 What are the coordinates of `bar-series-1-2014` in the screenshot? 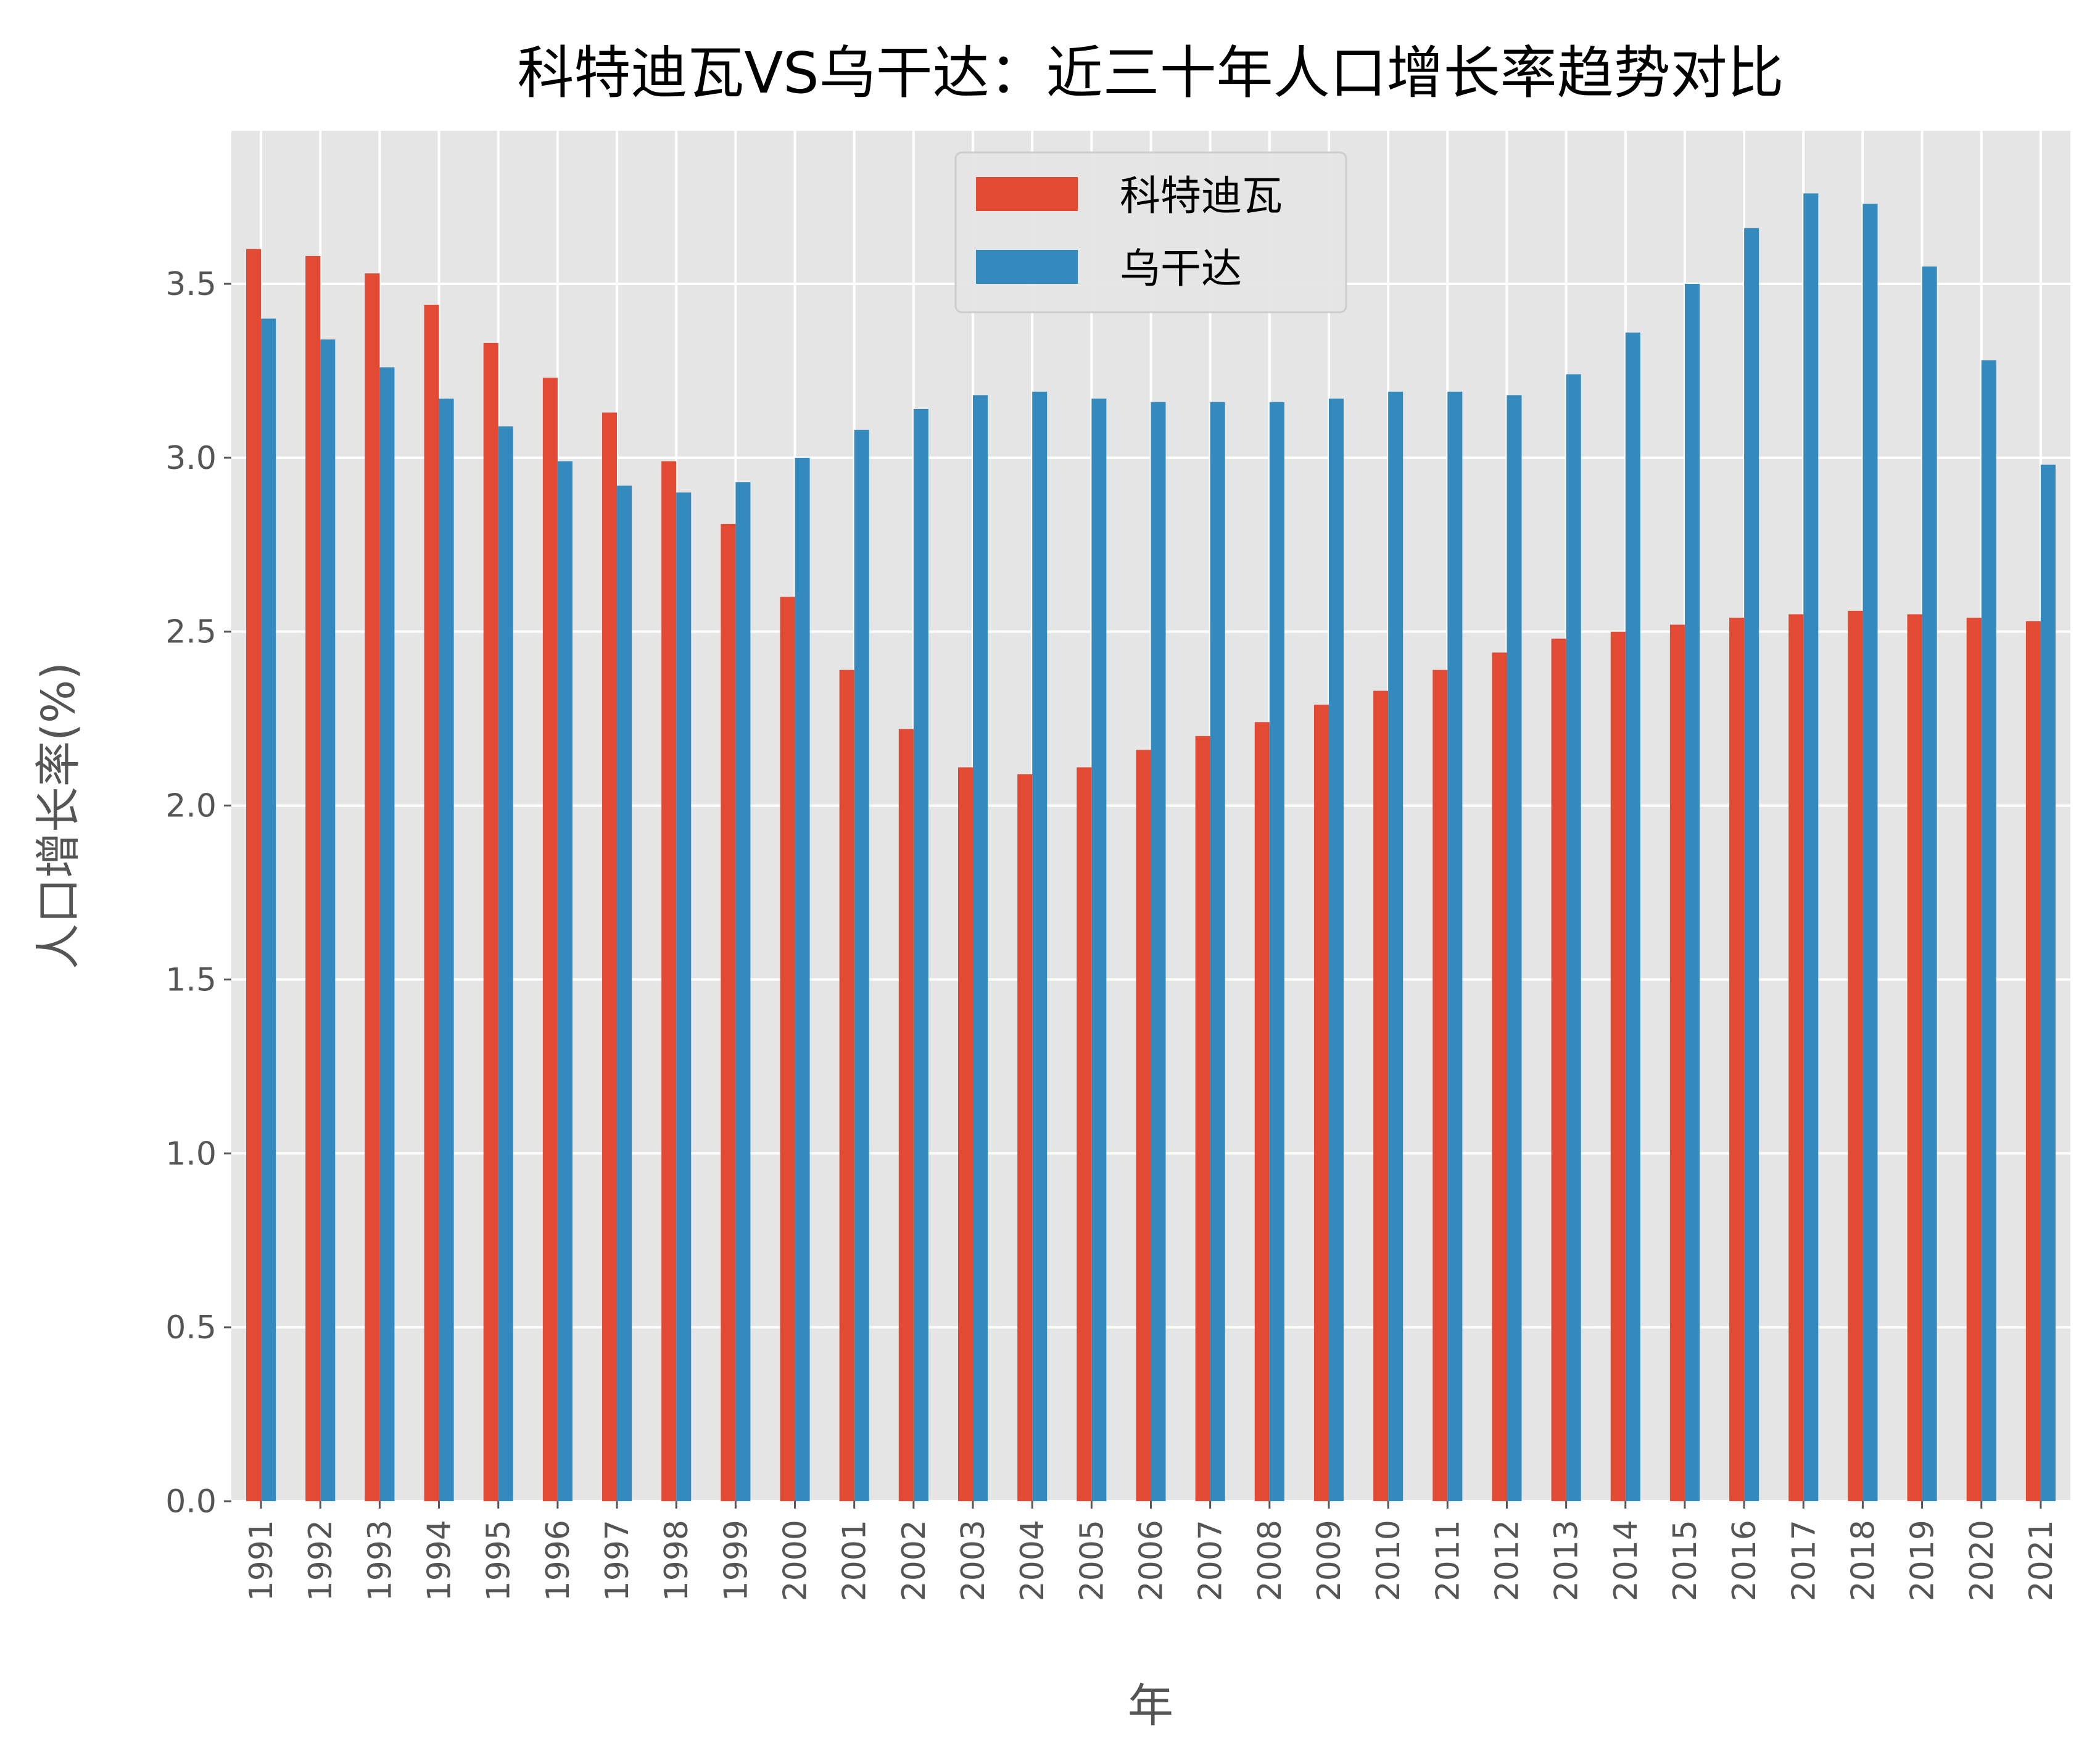 It's located at (1632, 916).